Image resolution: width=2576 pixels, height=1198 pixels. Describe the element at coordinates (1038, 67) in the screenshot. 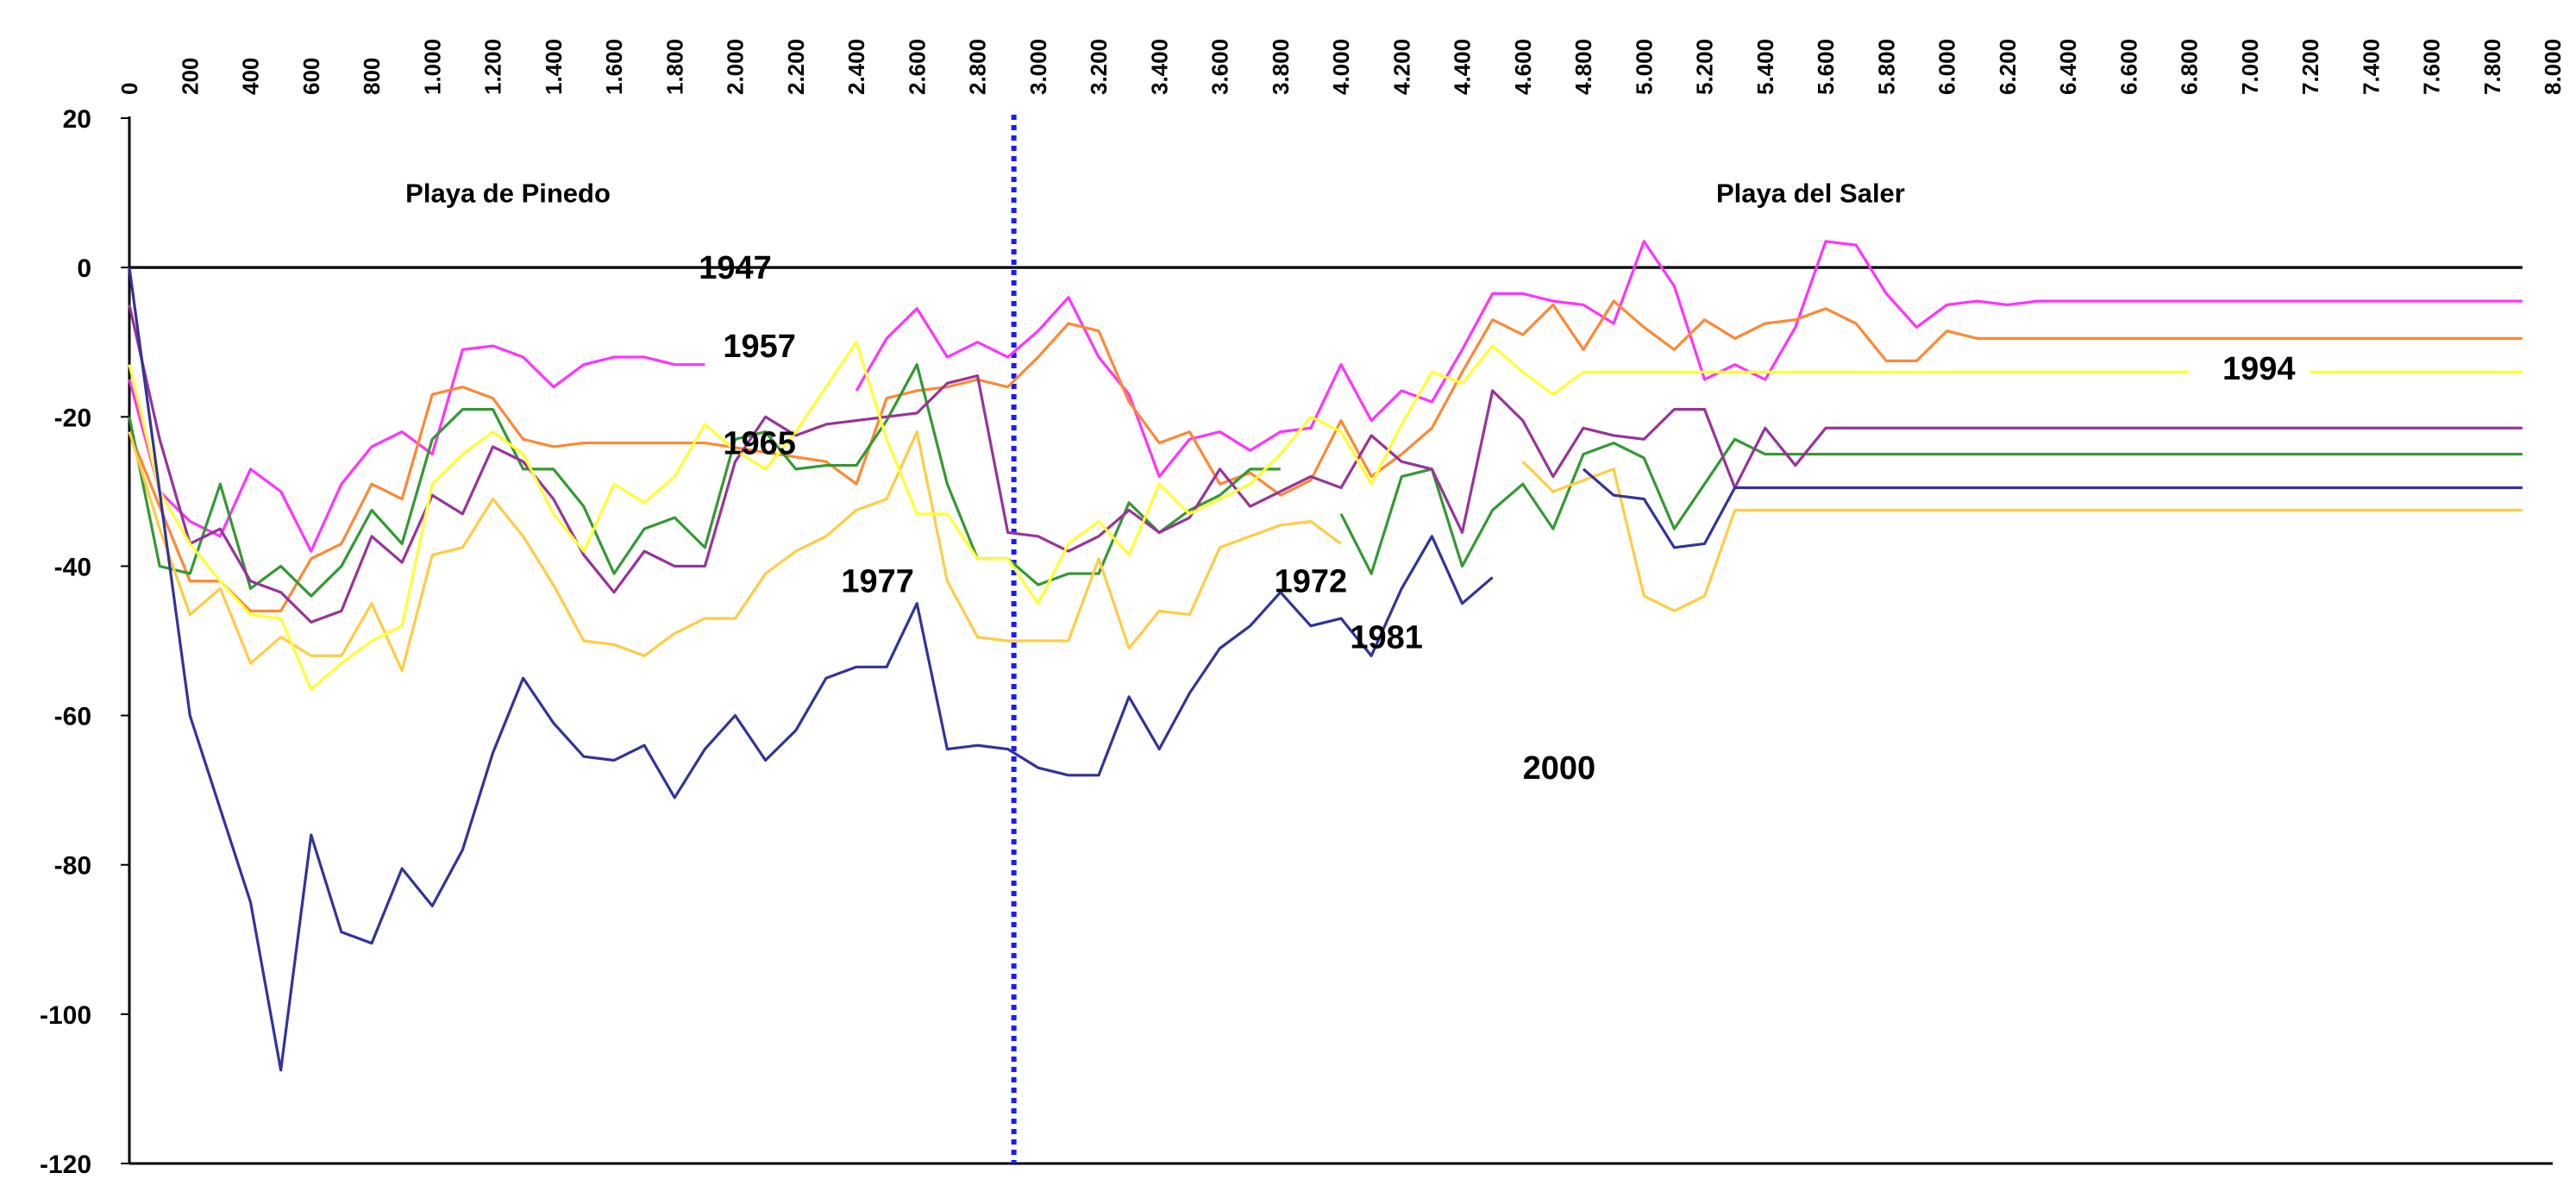

I see `x-tick-label: 3.000` at that location.